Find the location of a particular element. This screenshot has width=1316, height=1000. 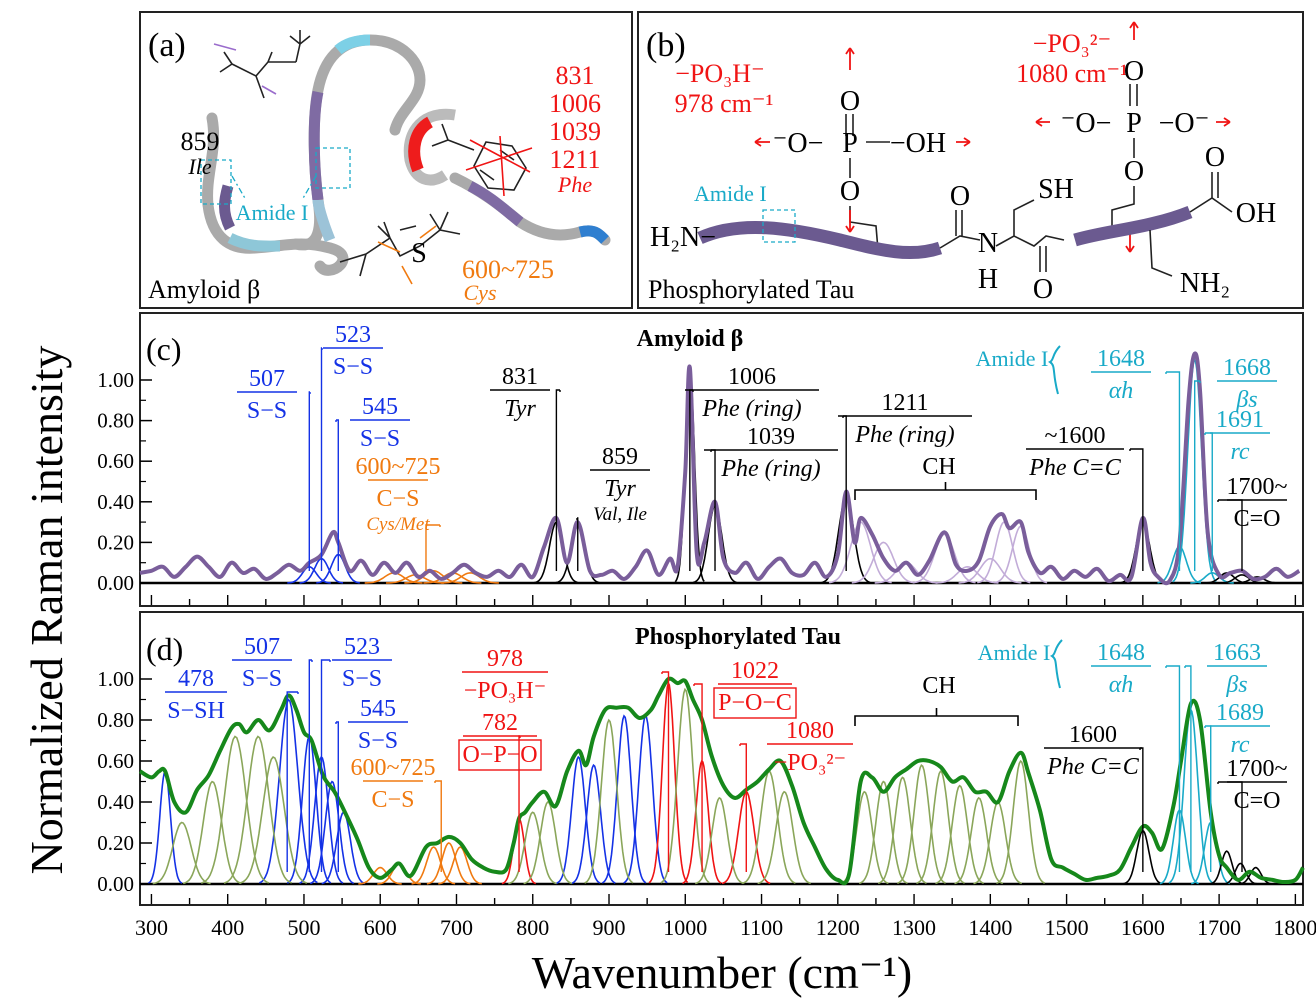

annotation-value: 782 is located at coordinates (500, 723).